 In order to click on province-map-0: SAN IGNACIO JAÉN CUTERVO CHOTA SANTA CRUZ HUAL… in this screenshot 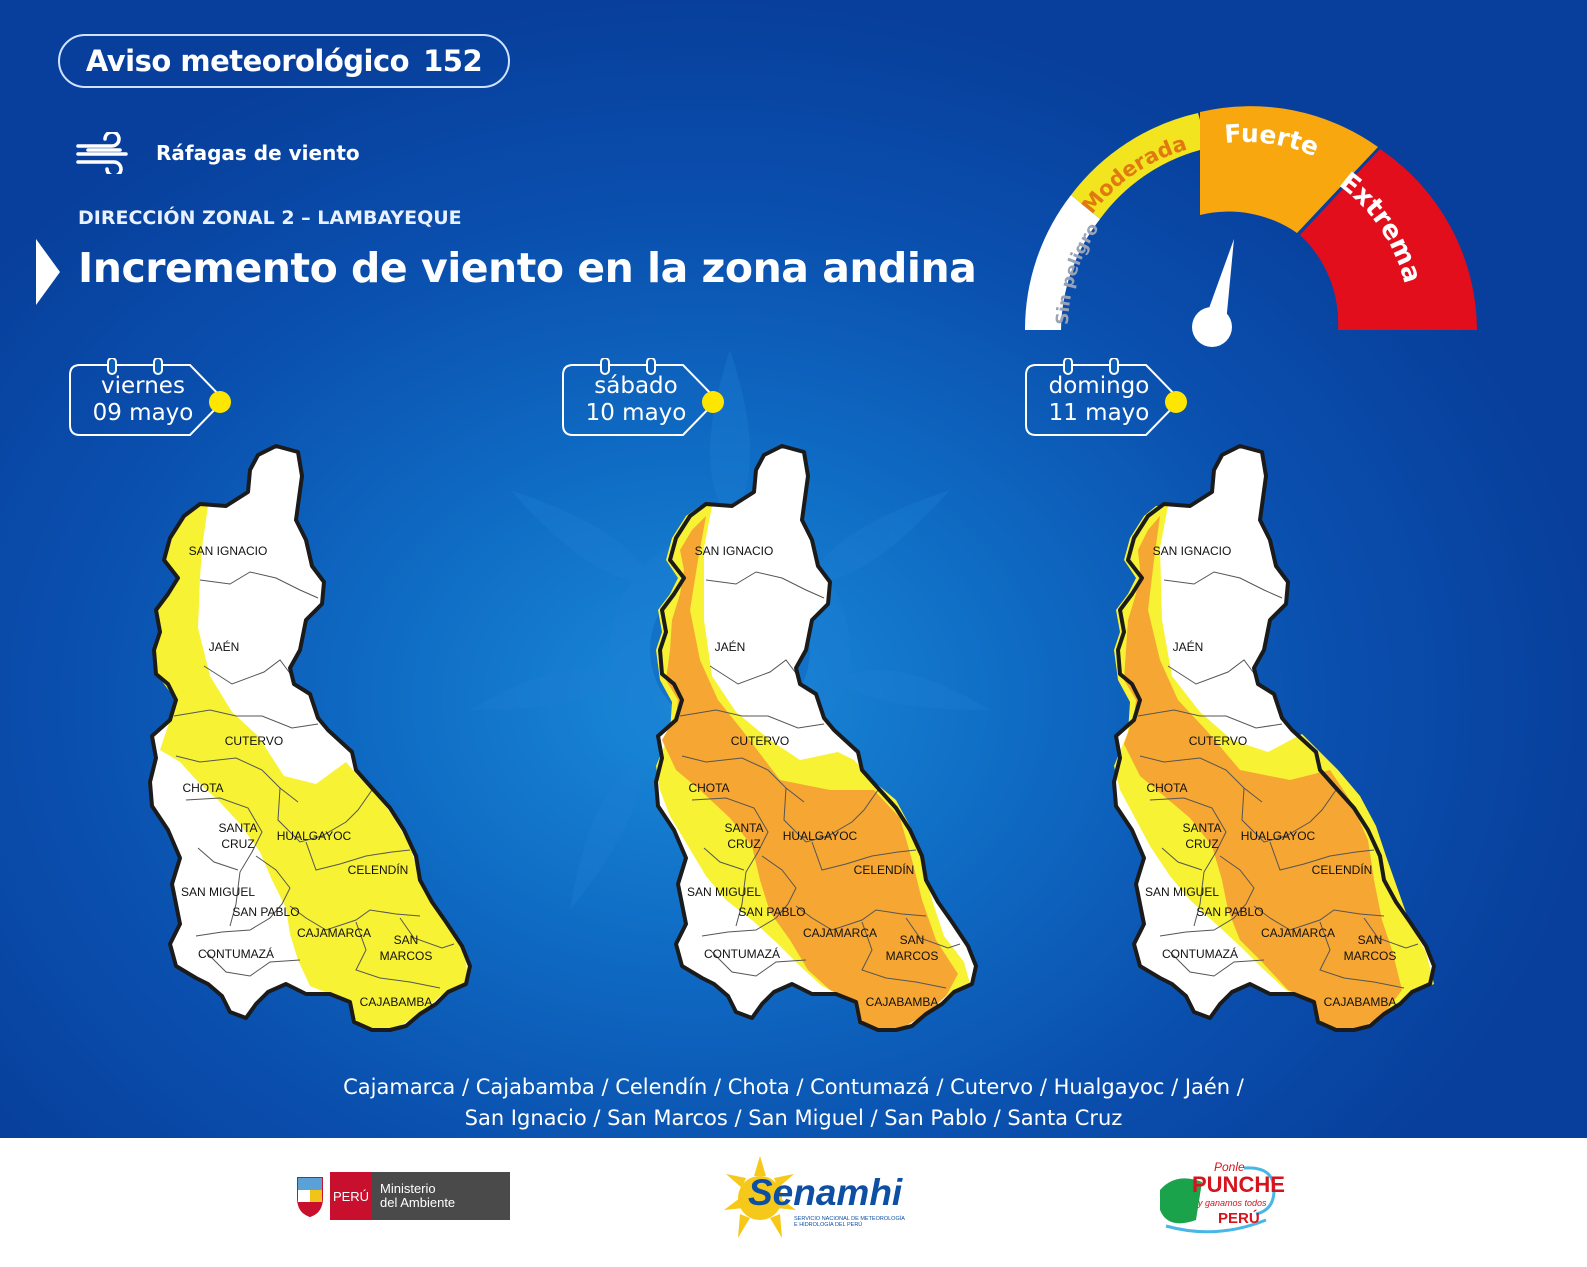, I will do `click(310, 738)`.